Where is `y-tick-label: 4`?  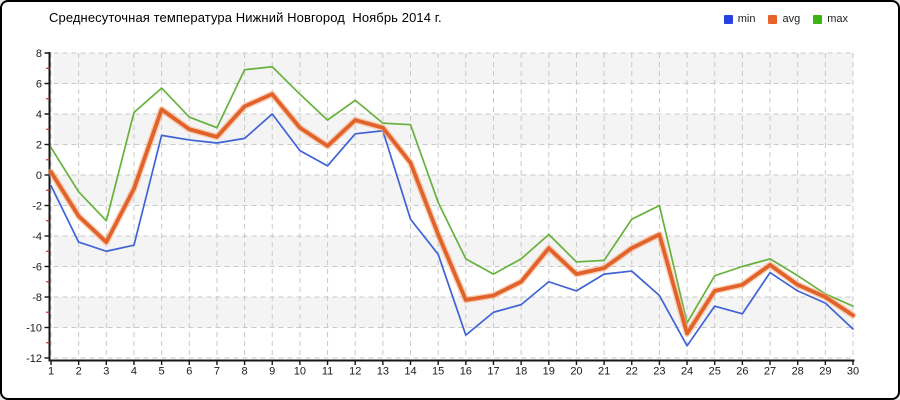
y-tick-label: 4 is located at coordinates (39, 115).